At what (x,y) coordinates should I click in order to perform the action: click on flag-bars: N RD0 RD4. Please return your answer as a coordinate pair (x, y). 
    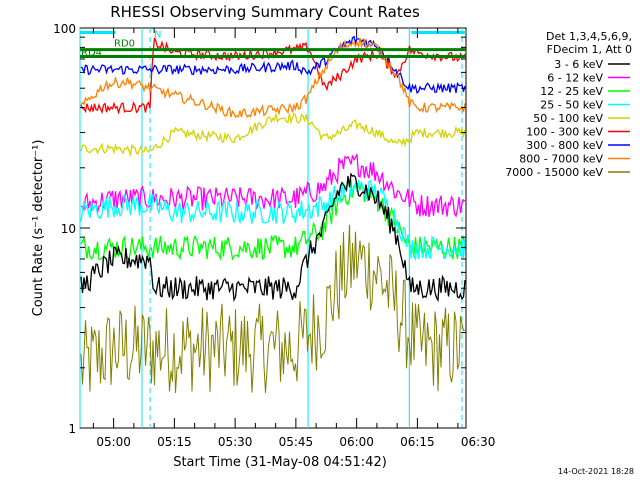
    Looking at the image, I should click on (273, 44).